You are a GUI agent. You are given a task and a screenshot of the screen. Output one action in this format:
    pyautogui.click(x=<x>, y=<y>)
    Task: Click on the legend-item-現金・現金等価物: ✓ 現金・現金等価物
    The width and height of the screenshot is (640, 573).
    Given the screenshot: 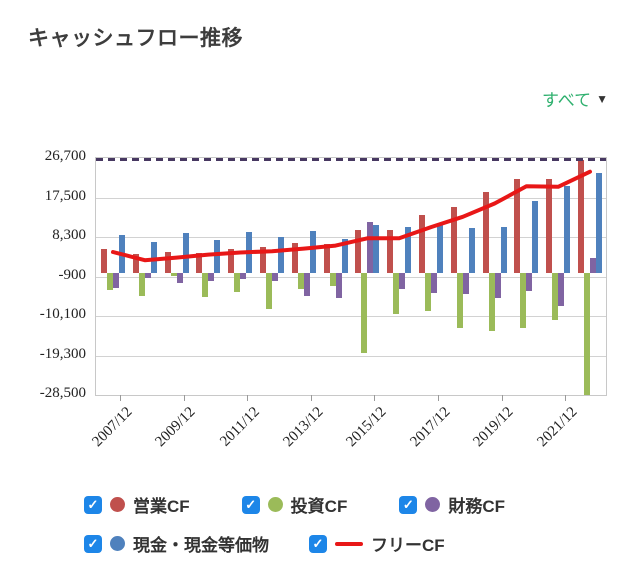 What is the action you would take?
    pyautogui.click(x=176, y=543)
    